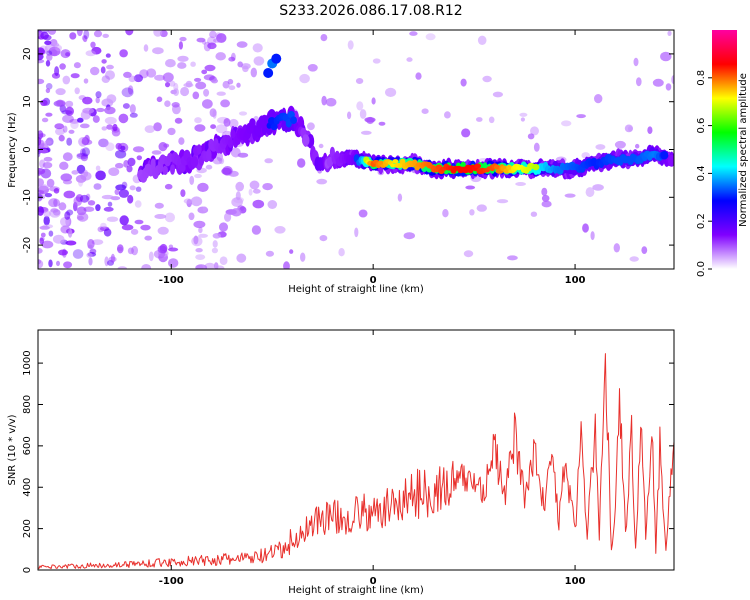 The width and height of the screenshot is (750, 600). Describe the element at coordinates (701, 173) in the screenshot. I see `colorbar-tick-label: 0.4` at that location.